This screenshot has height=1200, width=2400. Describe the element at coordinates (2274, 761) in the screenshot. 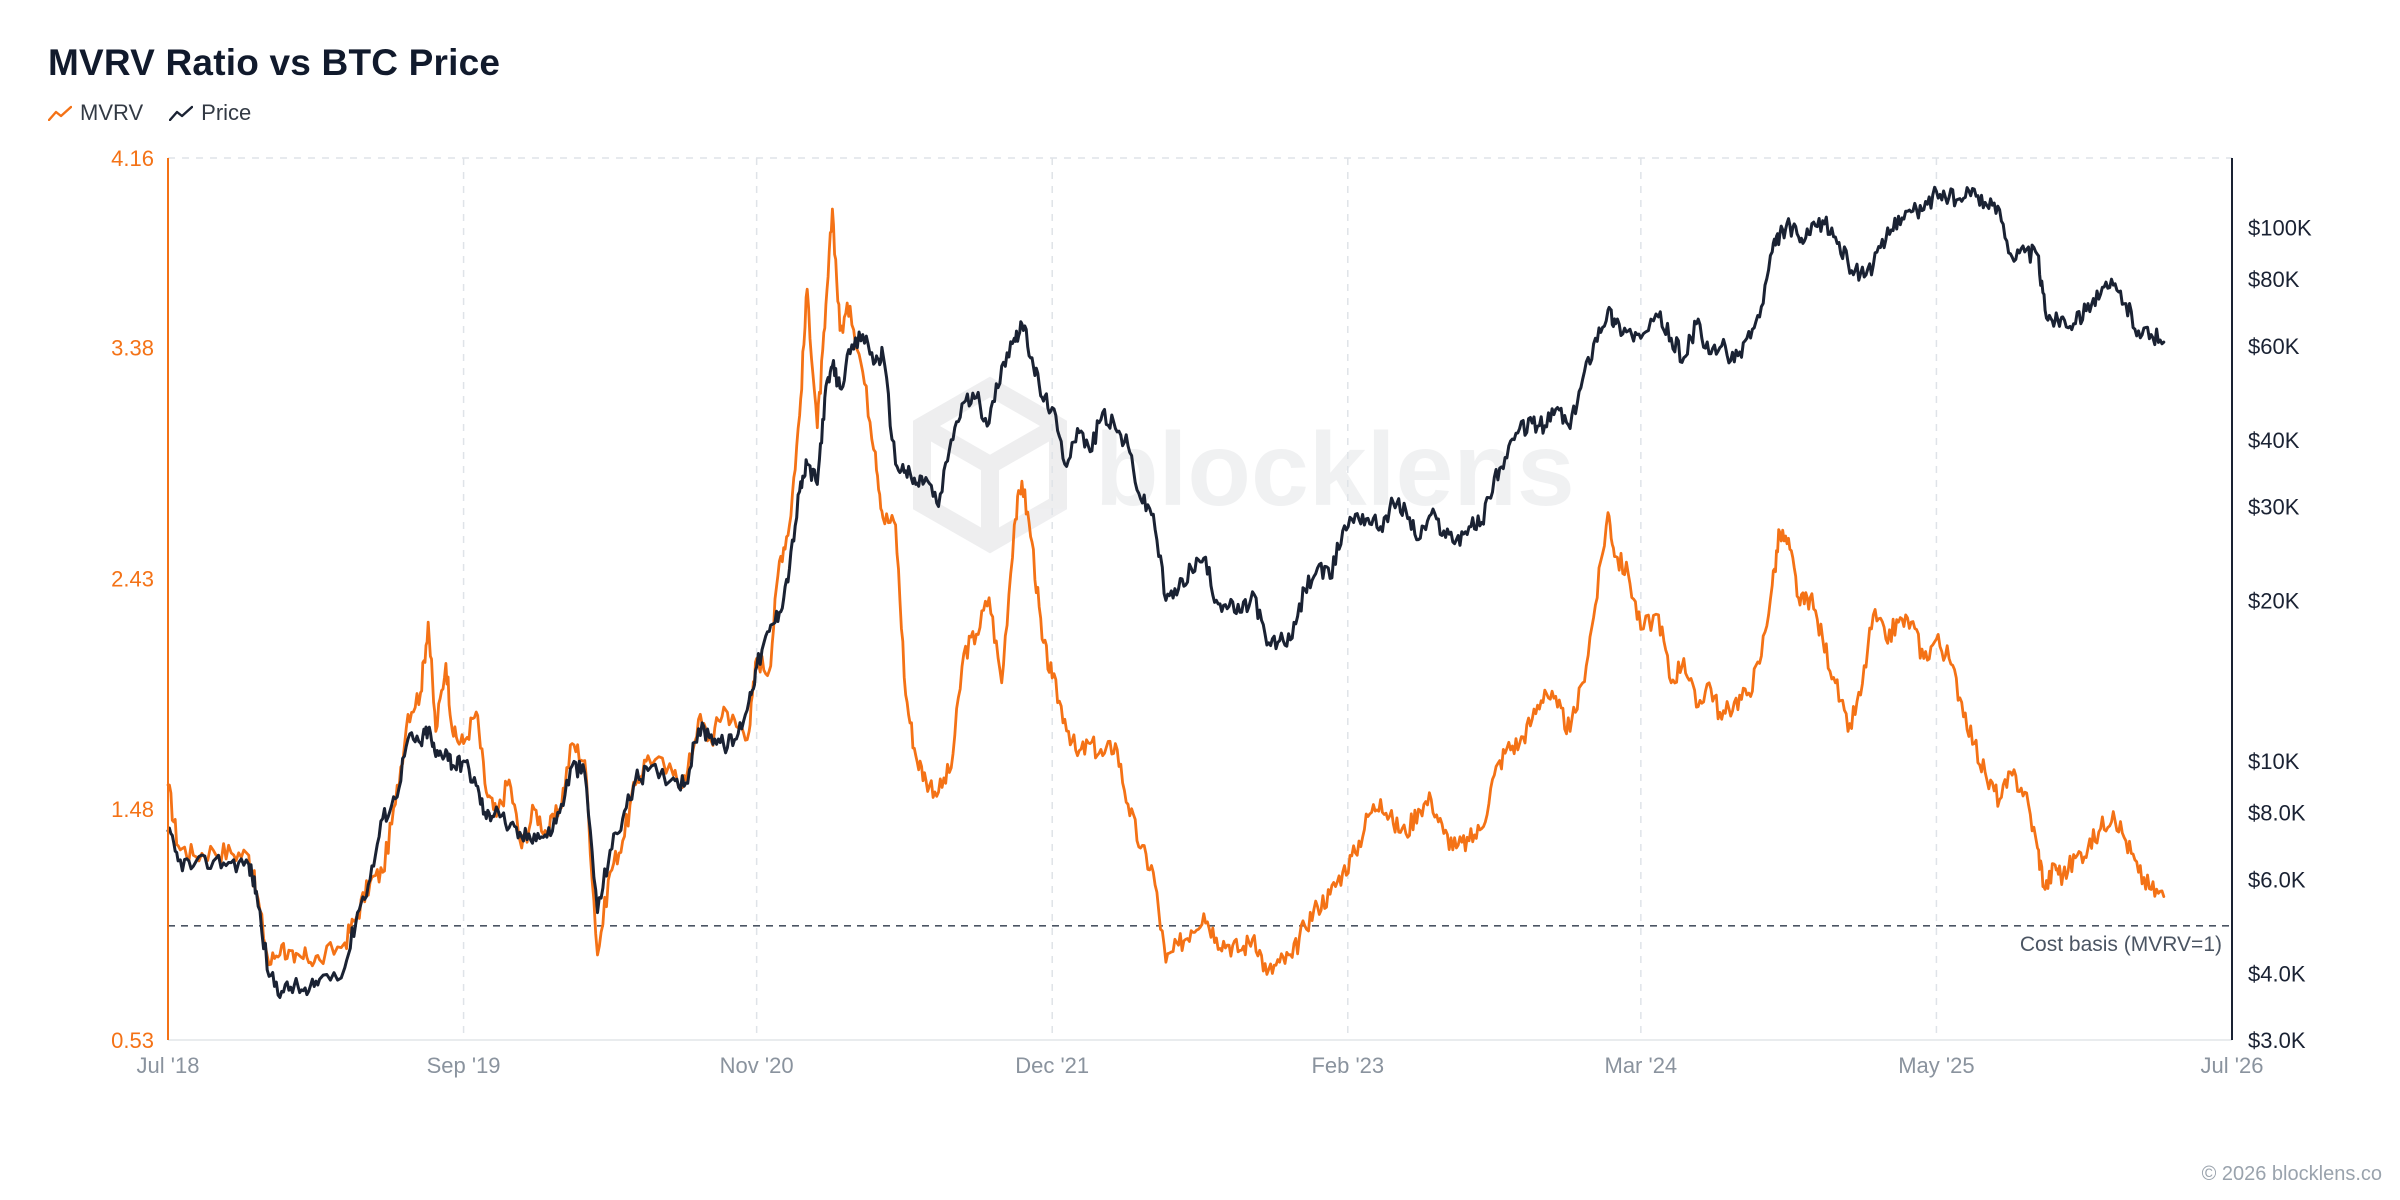

I see `y-right-tick-label: $10K` at that location.